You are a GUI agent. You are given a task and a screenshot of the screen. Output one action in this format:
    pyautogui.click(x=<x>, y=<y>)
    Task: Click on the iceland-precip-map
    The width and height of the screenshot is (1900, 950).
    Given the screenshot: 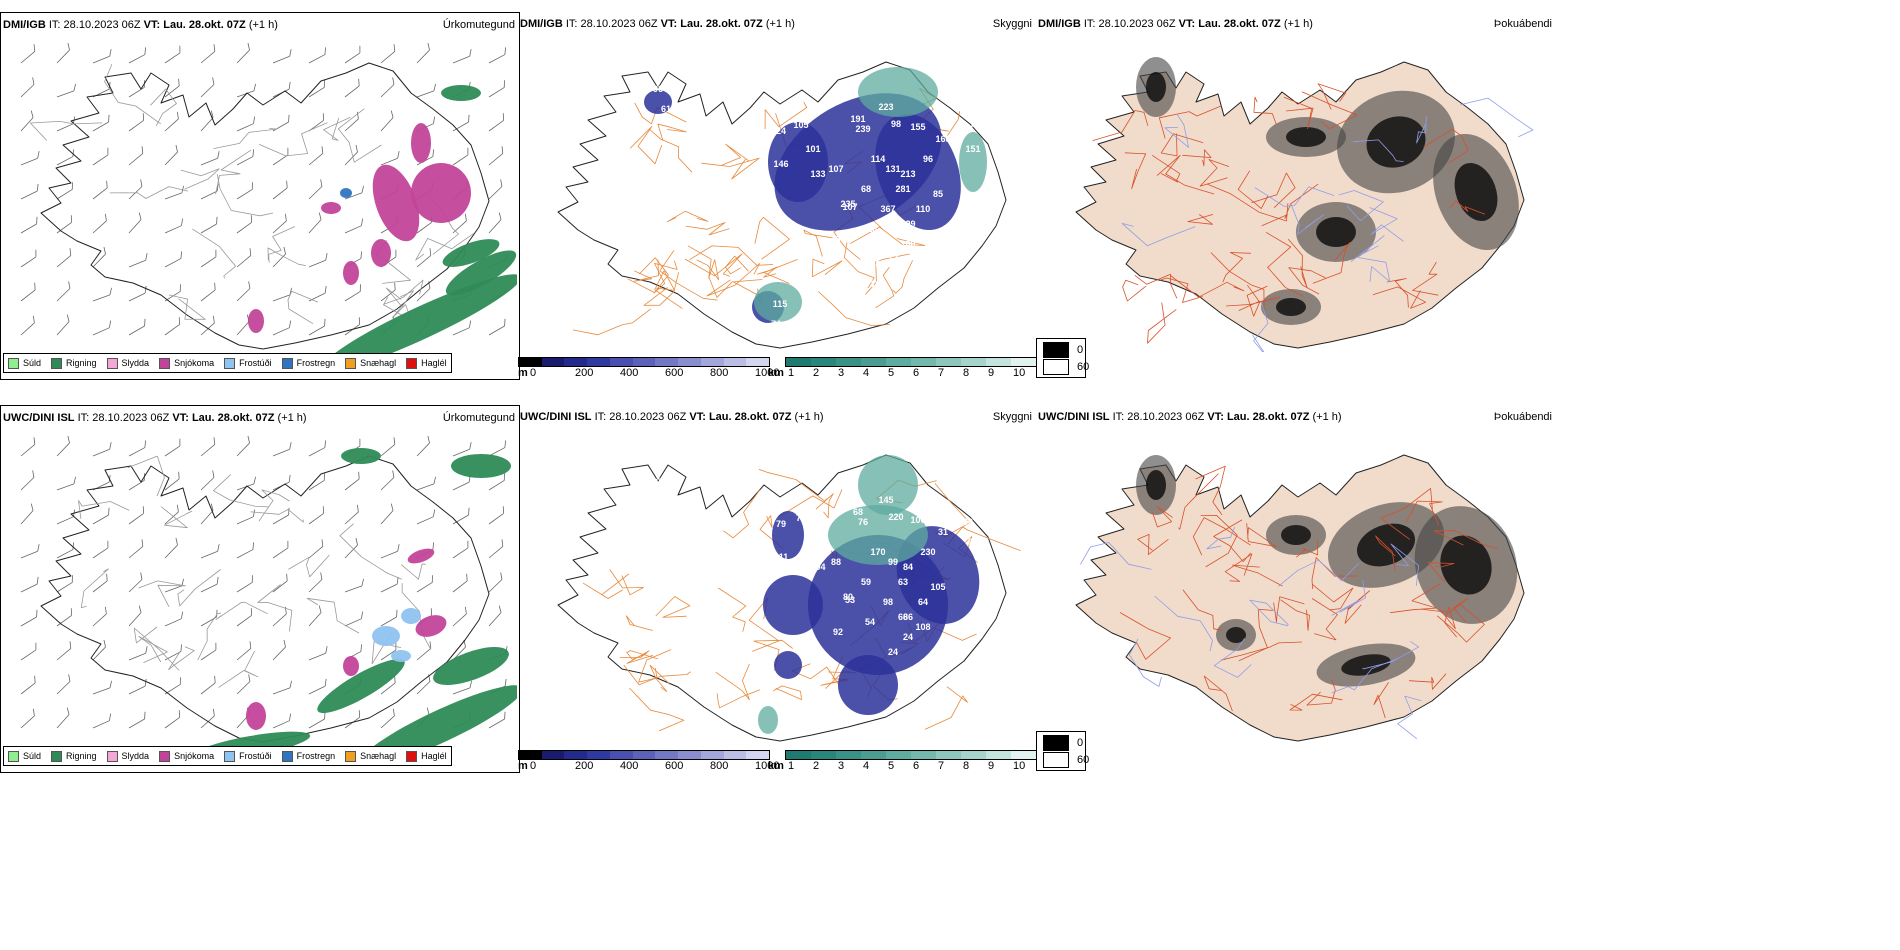 What is the action you would take?
    pyautogui.click(x=268, y=590)
    